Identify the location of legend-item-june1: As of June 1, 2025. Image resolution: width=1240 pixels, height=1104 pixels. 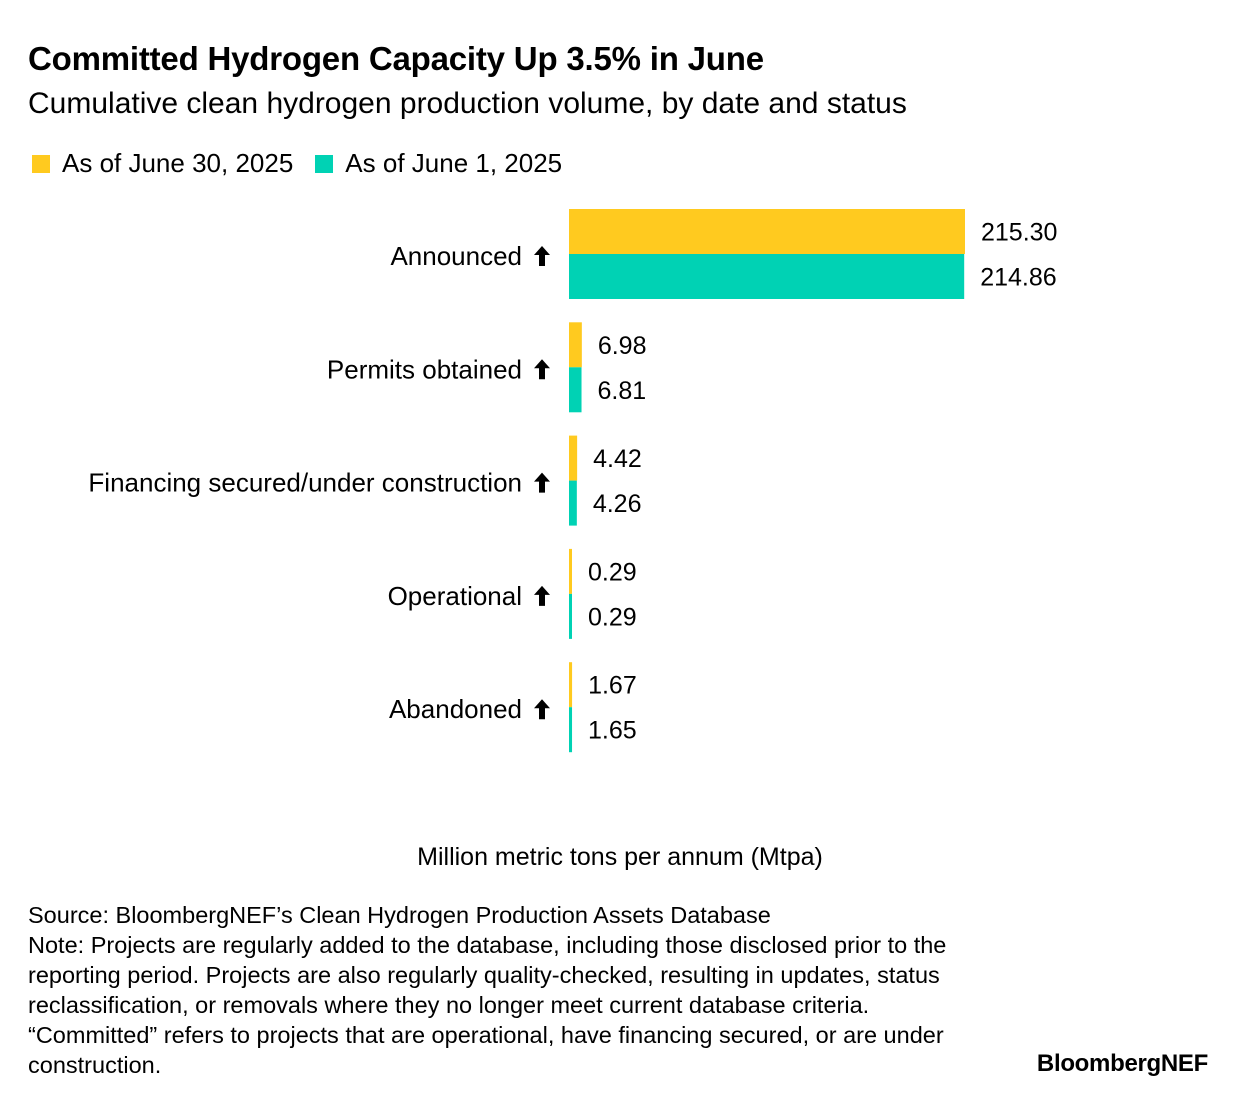
(438, 163).